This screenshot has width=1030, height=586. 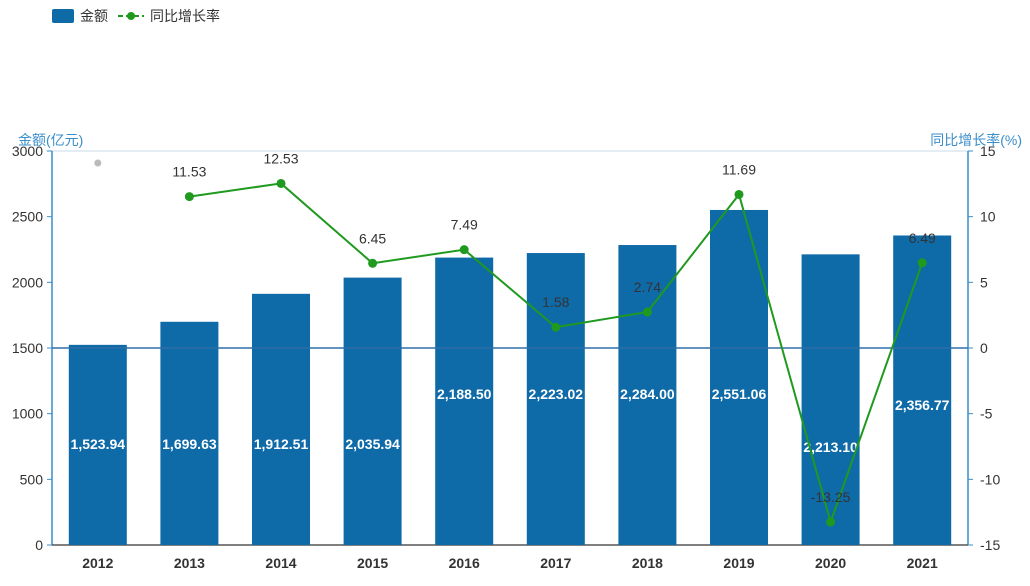 I want to click on bar-value-label-2014: 1,912.51, so click(x=281, y=444).